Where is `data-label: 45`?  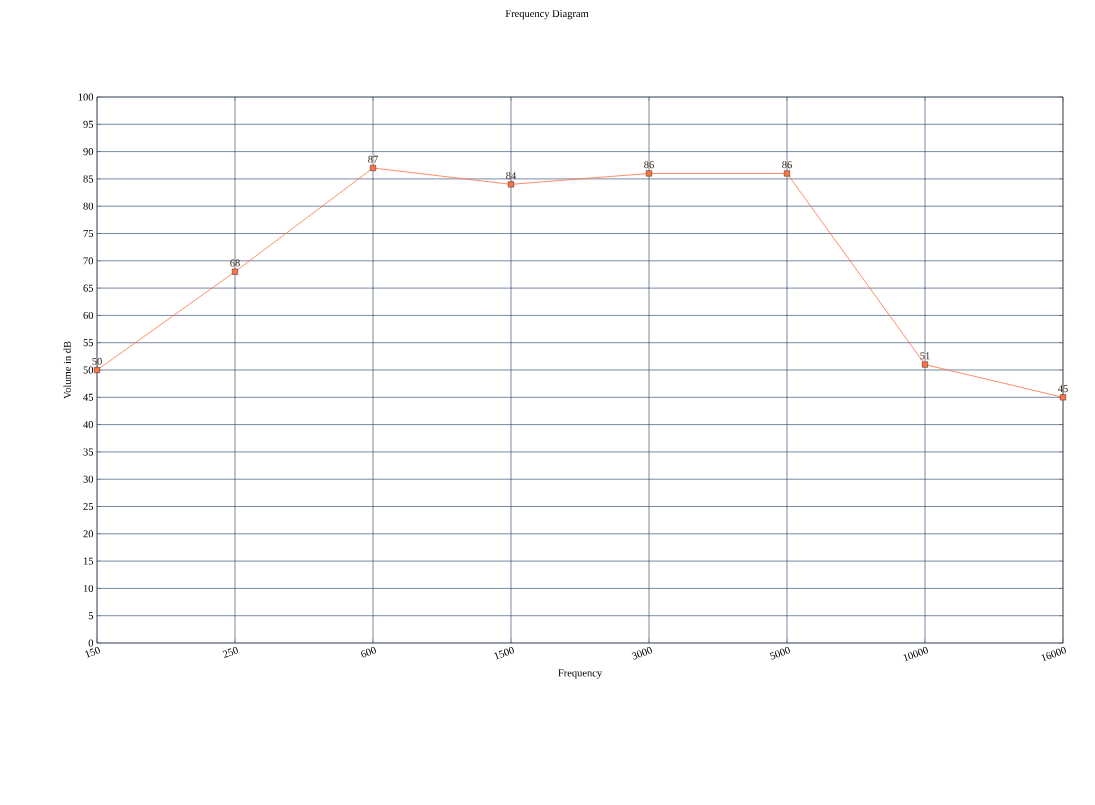
data-label: 45 is located at coordinates (1062, 389).